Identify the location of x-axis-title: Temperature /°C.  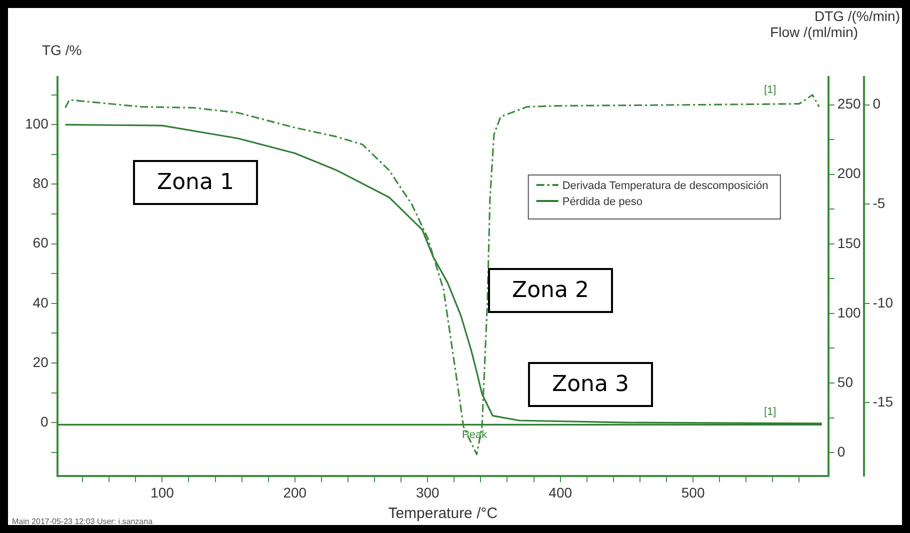
(443, 513).